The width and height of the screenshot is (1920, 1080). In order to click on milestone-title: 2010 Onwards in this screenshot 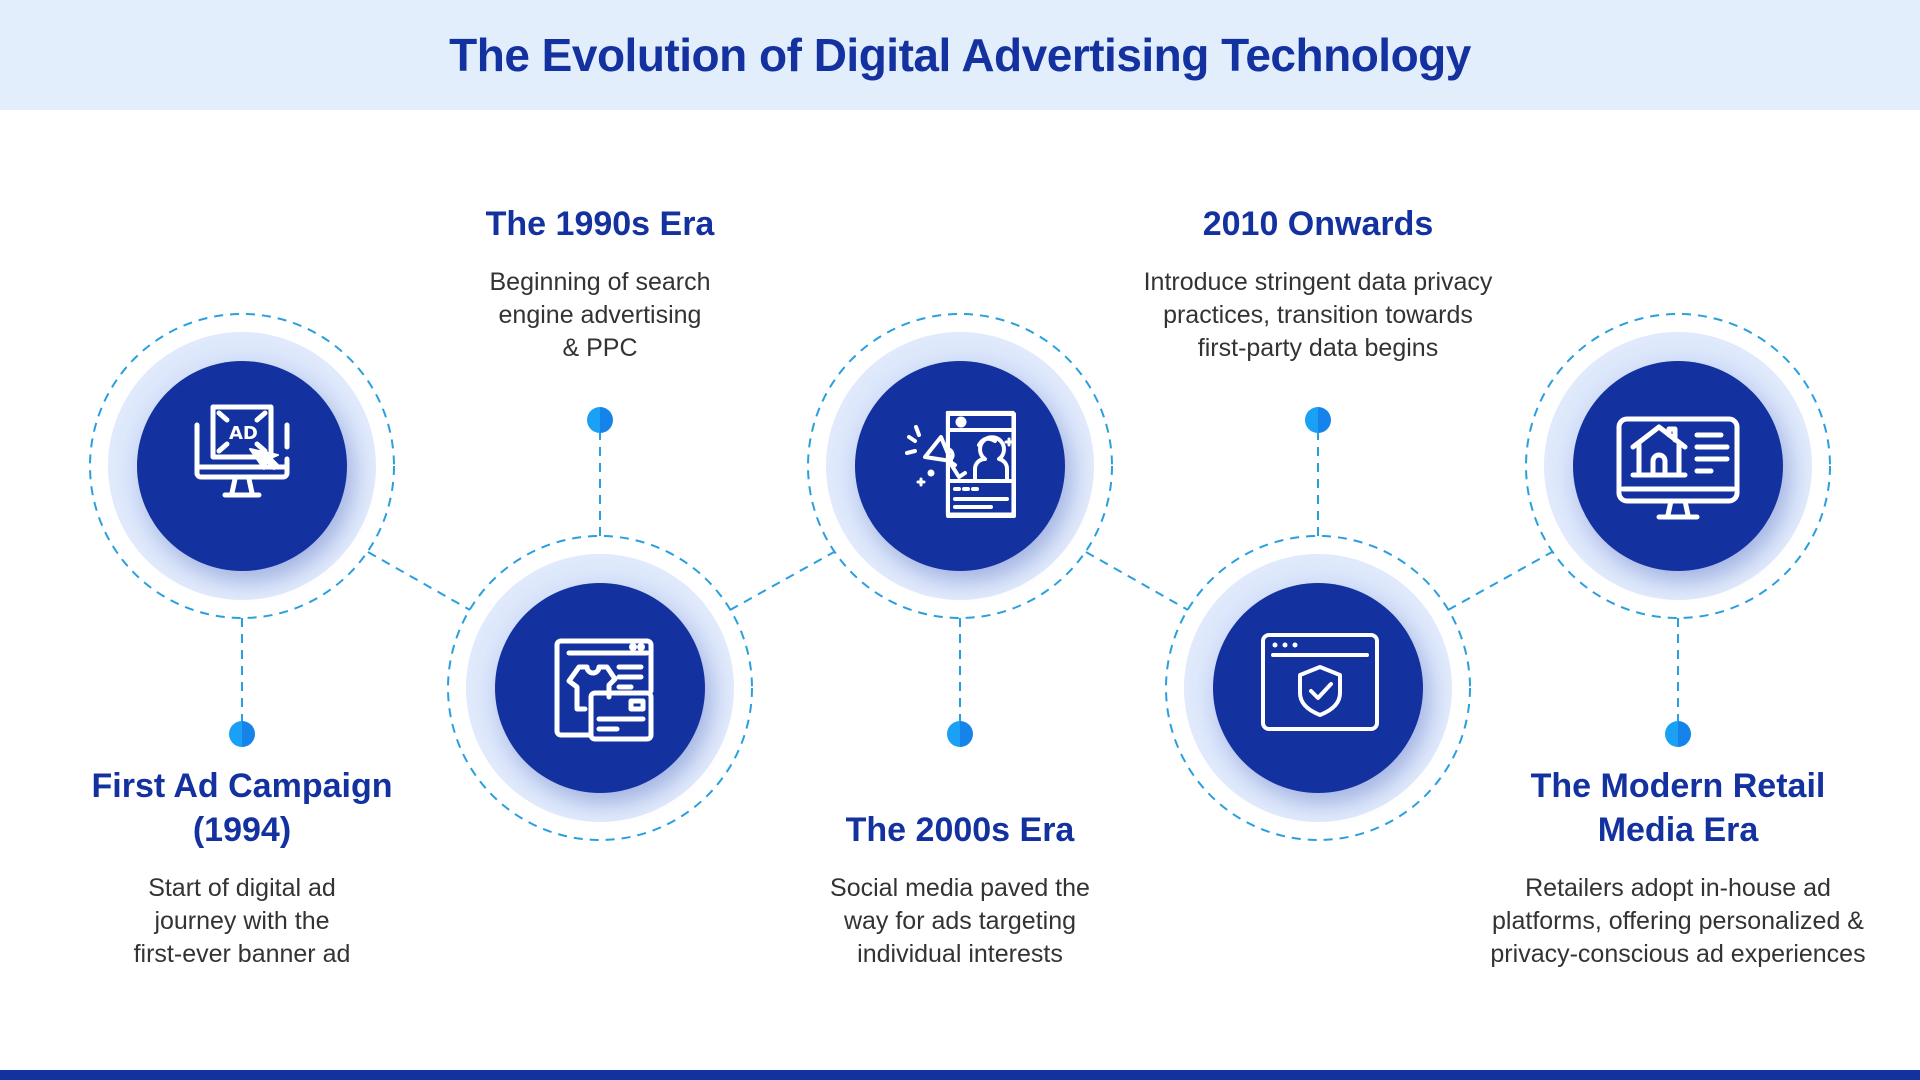, I will do `click(1318, 224)`.